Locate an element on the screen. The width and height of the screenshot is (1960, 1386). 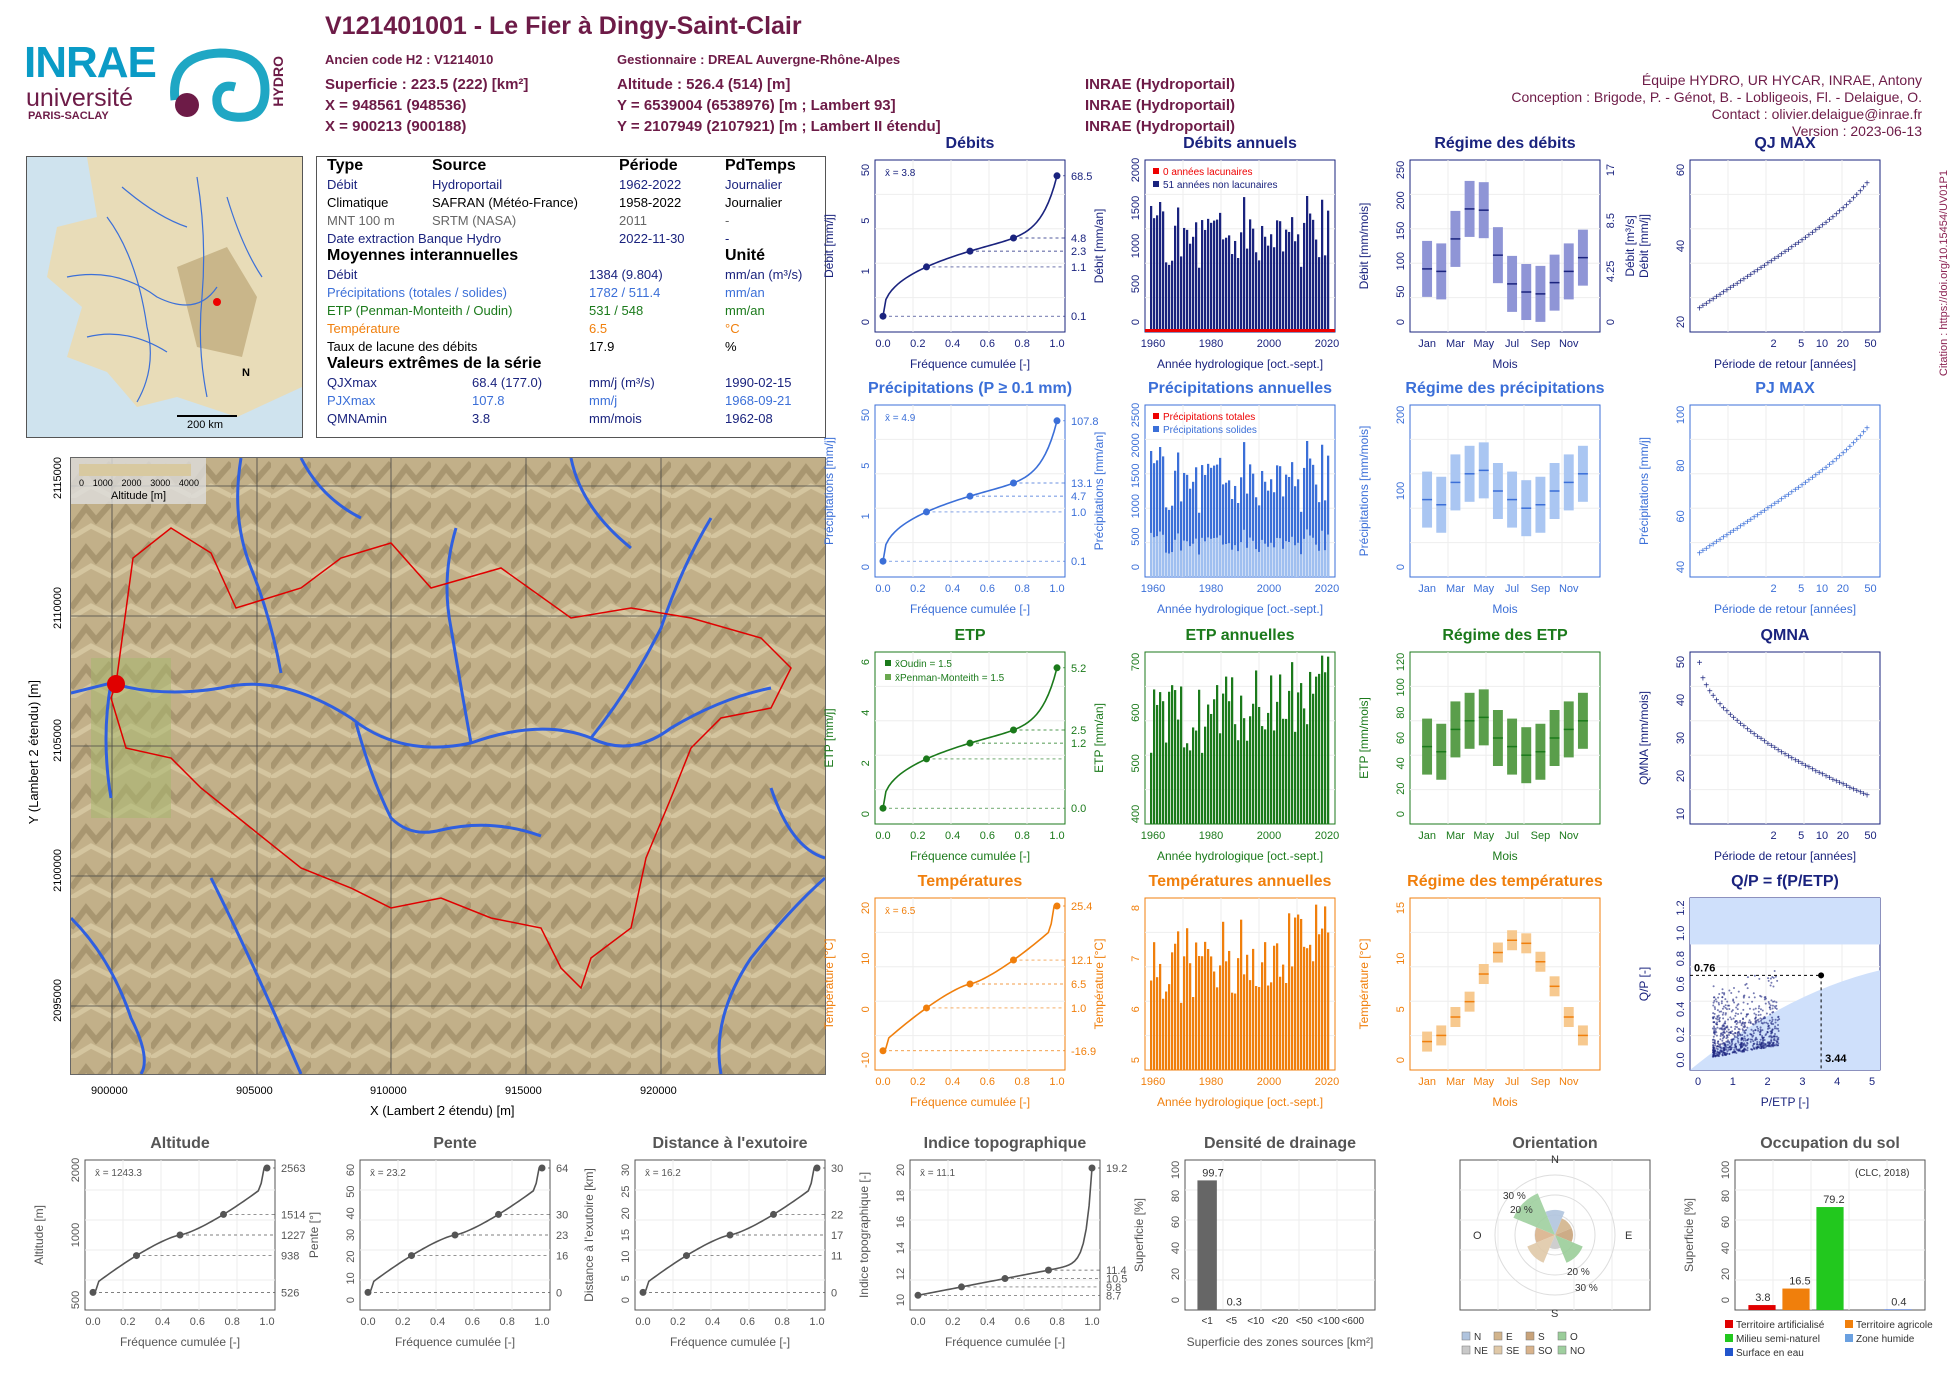
y-tick-label: 0.6 is located at coordinates (1681, 983).